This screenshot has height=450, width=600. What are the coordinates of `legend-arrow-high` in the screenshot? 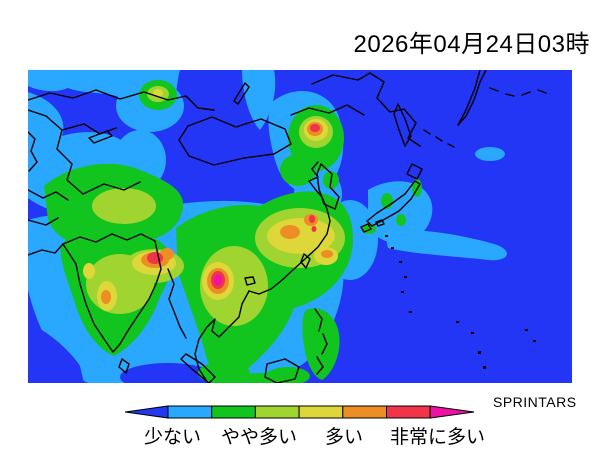 It's located at (452, 412).